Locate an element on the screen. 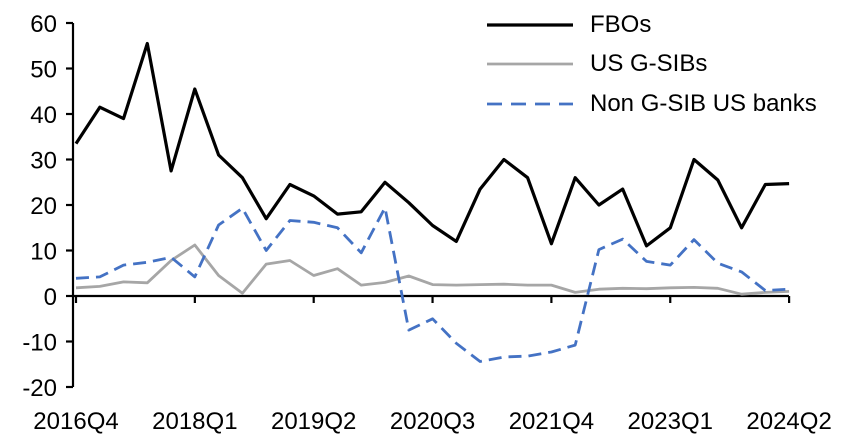 This screenshot has height=442, width=852. y-axis-tick-label: 40 is located at coordinates (43, 115).